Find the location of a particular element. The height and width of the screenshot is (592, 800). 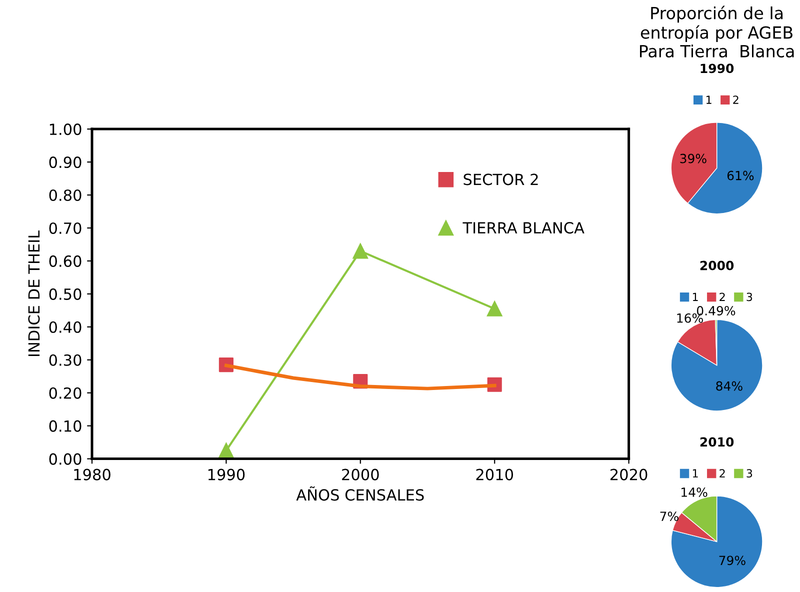

data-label: 0.49% is located at coordinates (716, 311).